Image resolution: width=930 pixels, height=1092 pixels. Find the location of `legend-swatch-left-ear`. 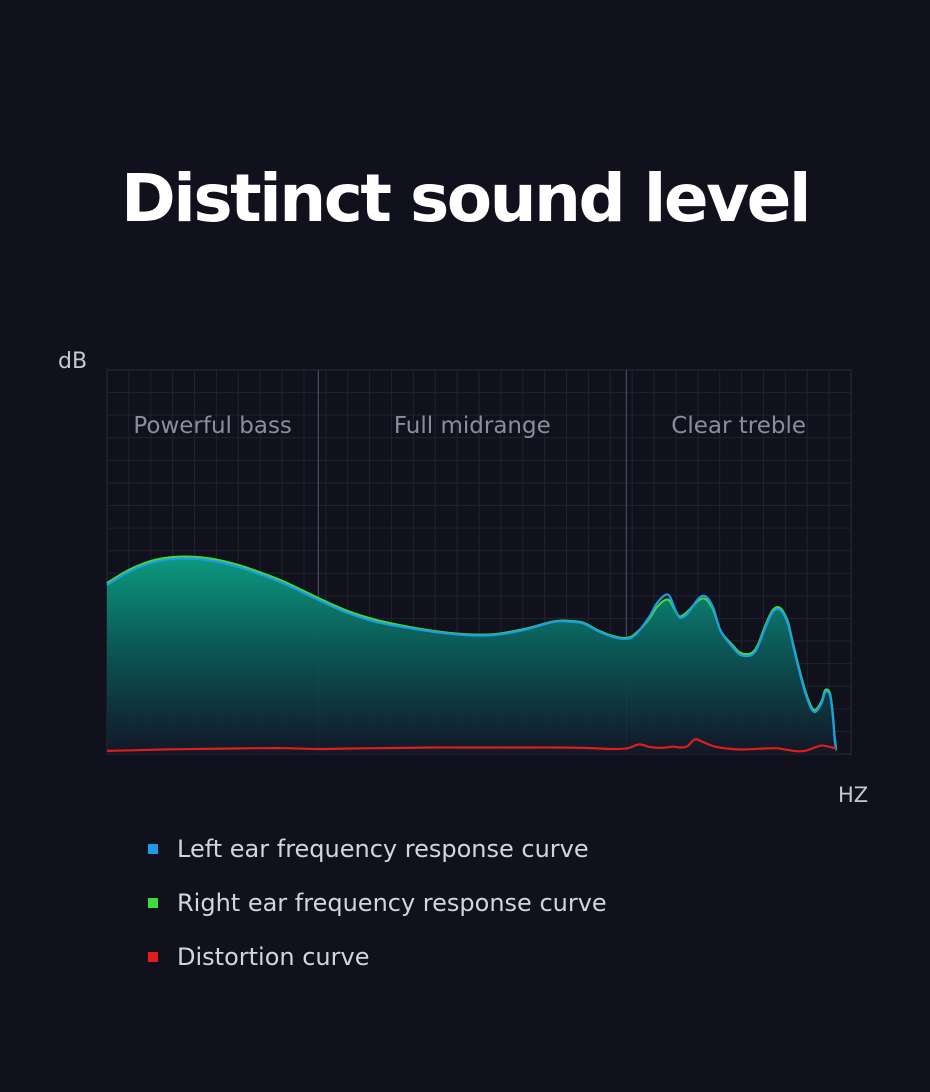

legend-swatch-left-ear is located at coordinates (153, 849).